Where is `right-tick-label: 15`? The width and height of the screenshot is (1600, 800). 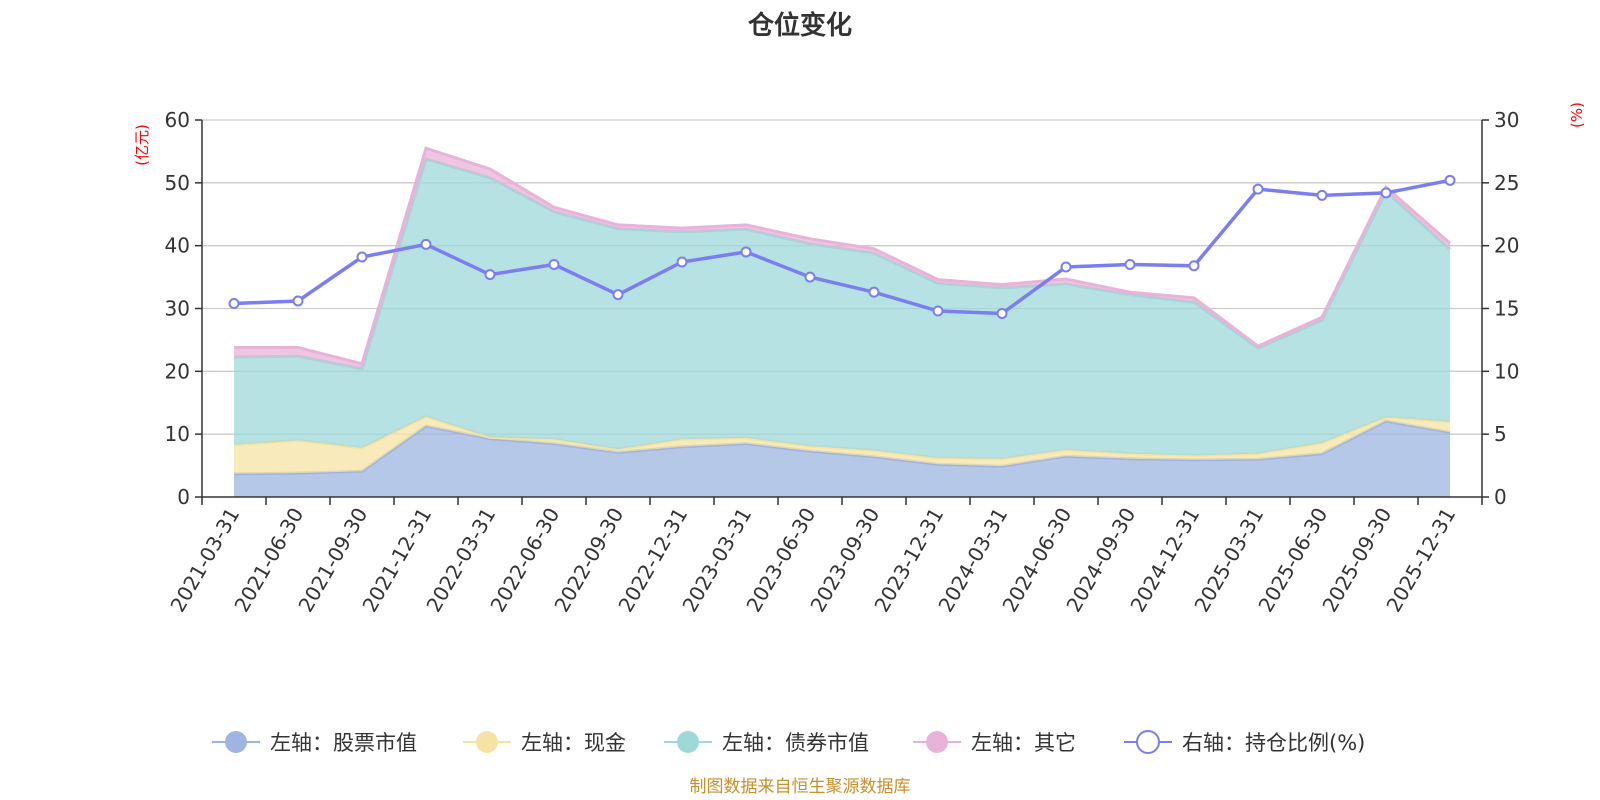
right-tick-label: 15 is located at coordinates (1506, 309).